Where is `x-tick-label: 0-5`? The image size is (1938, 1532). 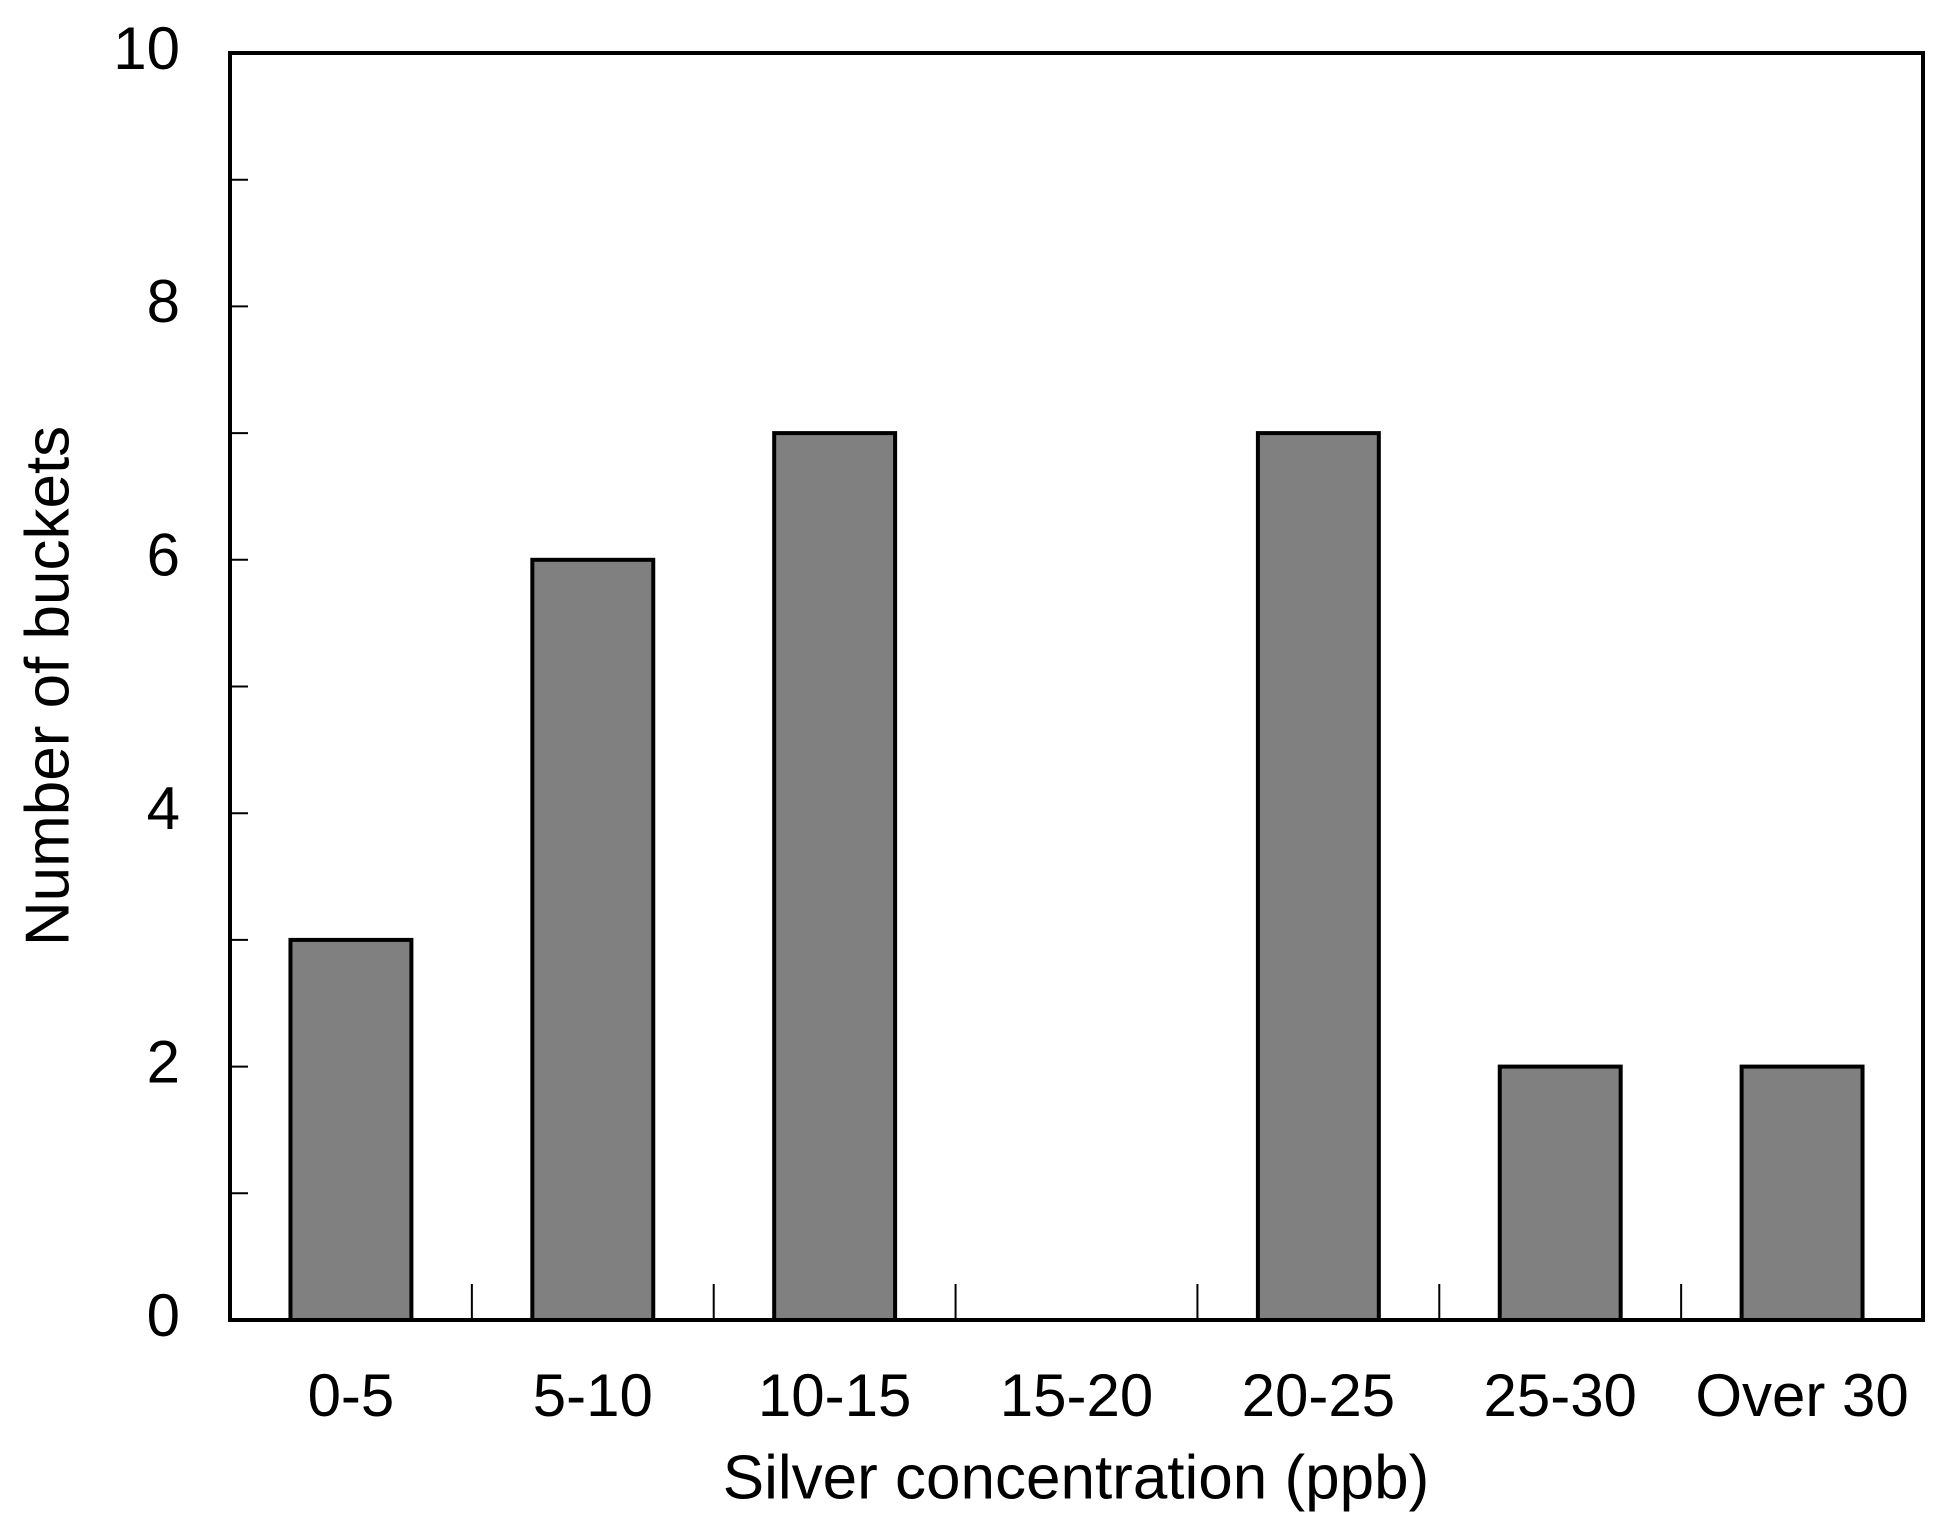 x-tick-label: 0-5 is located at coordinates (351, 1395).